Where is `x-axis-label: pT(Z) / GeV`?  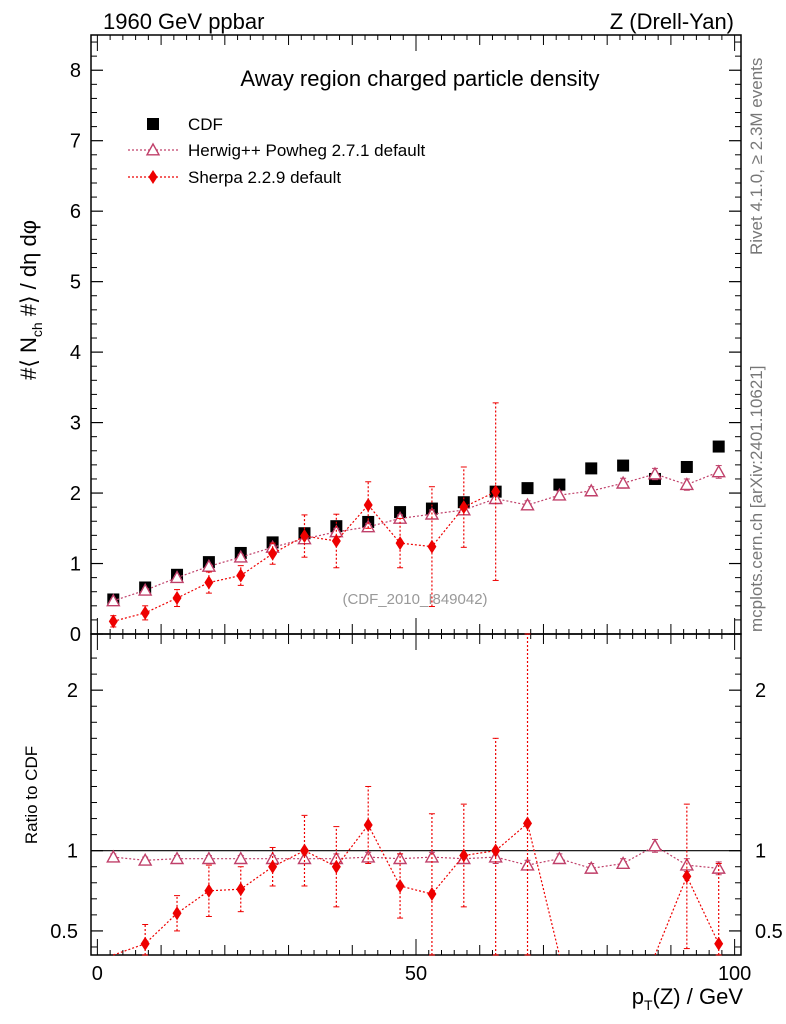 x-axis-label: pT(Z) / GeV is located at coordinates (688, 998).